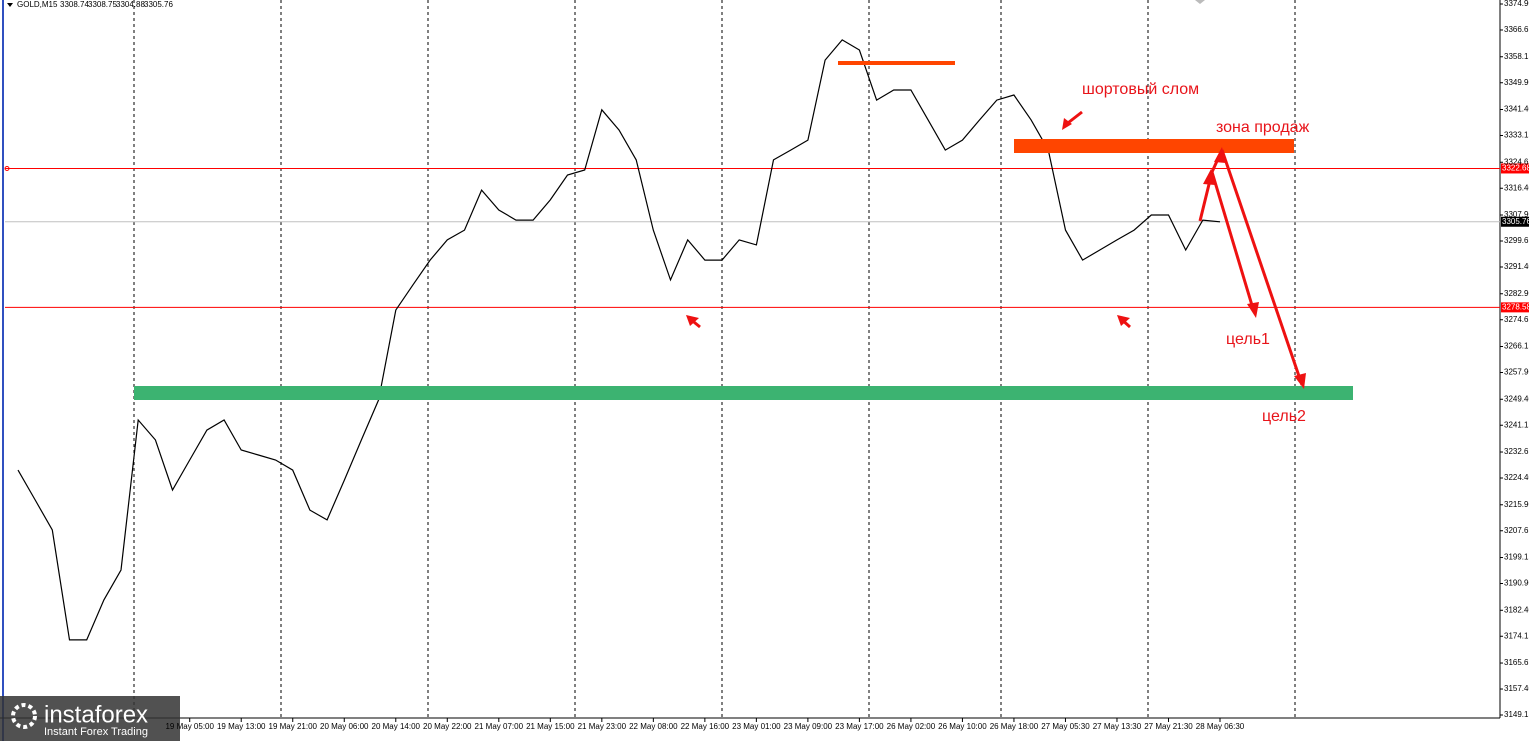 The image size is (1529, 741). I want to click on y-tick-label: 3291.40, so click(1516, 266).